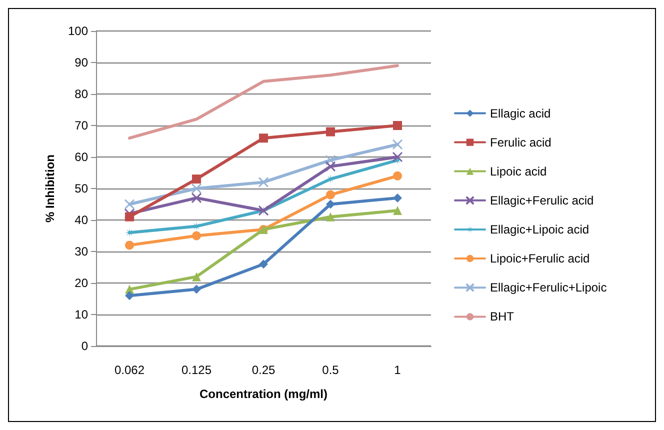  I want to click on y-tick-label: 70, so click(81, 125).